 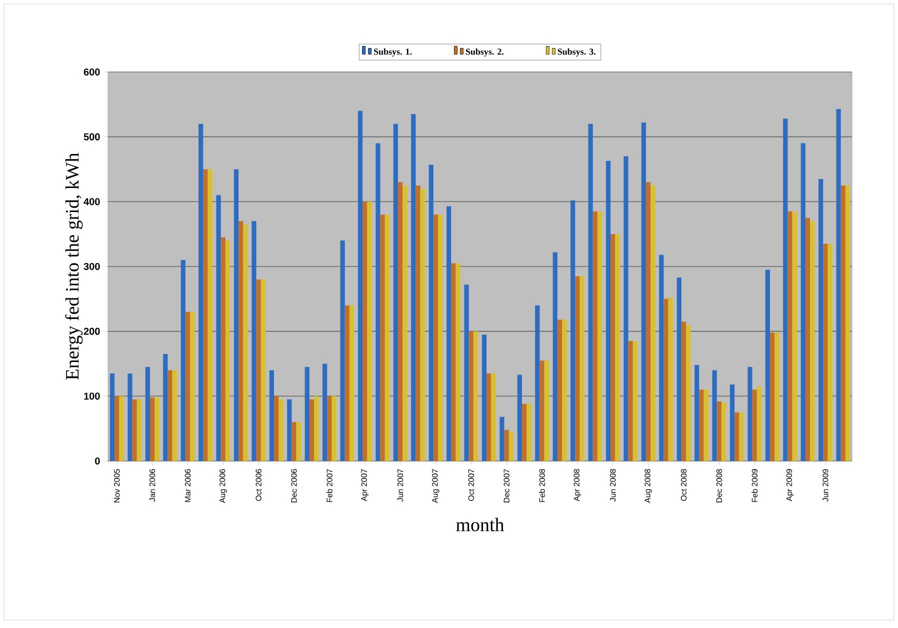 I want to click on x-tick-label: Dec 2007, so click(x=507, y=485).